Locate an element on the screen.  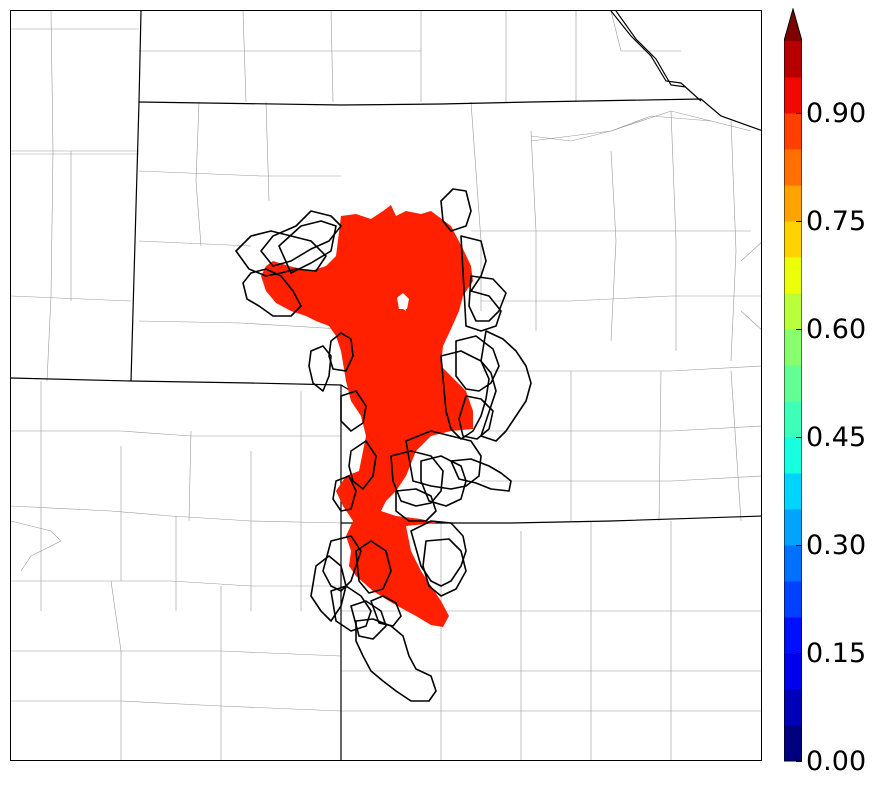
colorbar-tick-label: 0.75 is located at coordinates (836, 221).